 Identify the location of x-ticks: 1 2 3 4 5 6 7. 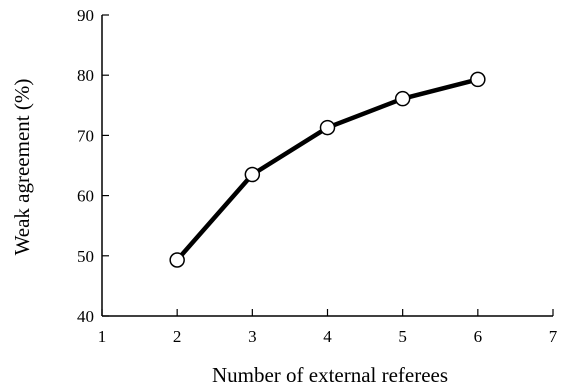
(328, 327).